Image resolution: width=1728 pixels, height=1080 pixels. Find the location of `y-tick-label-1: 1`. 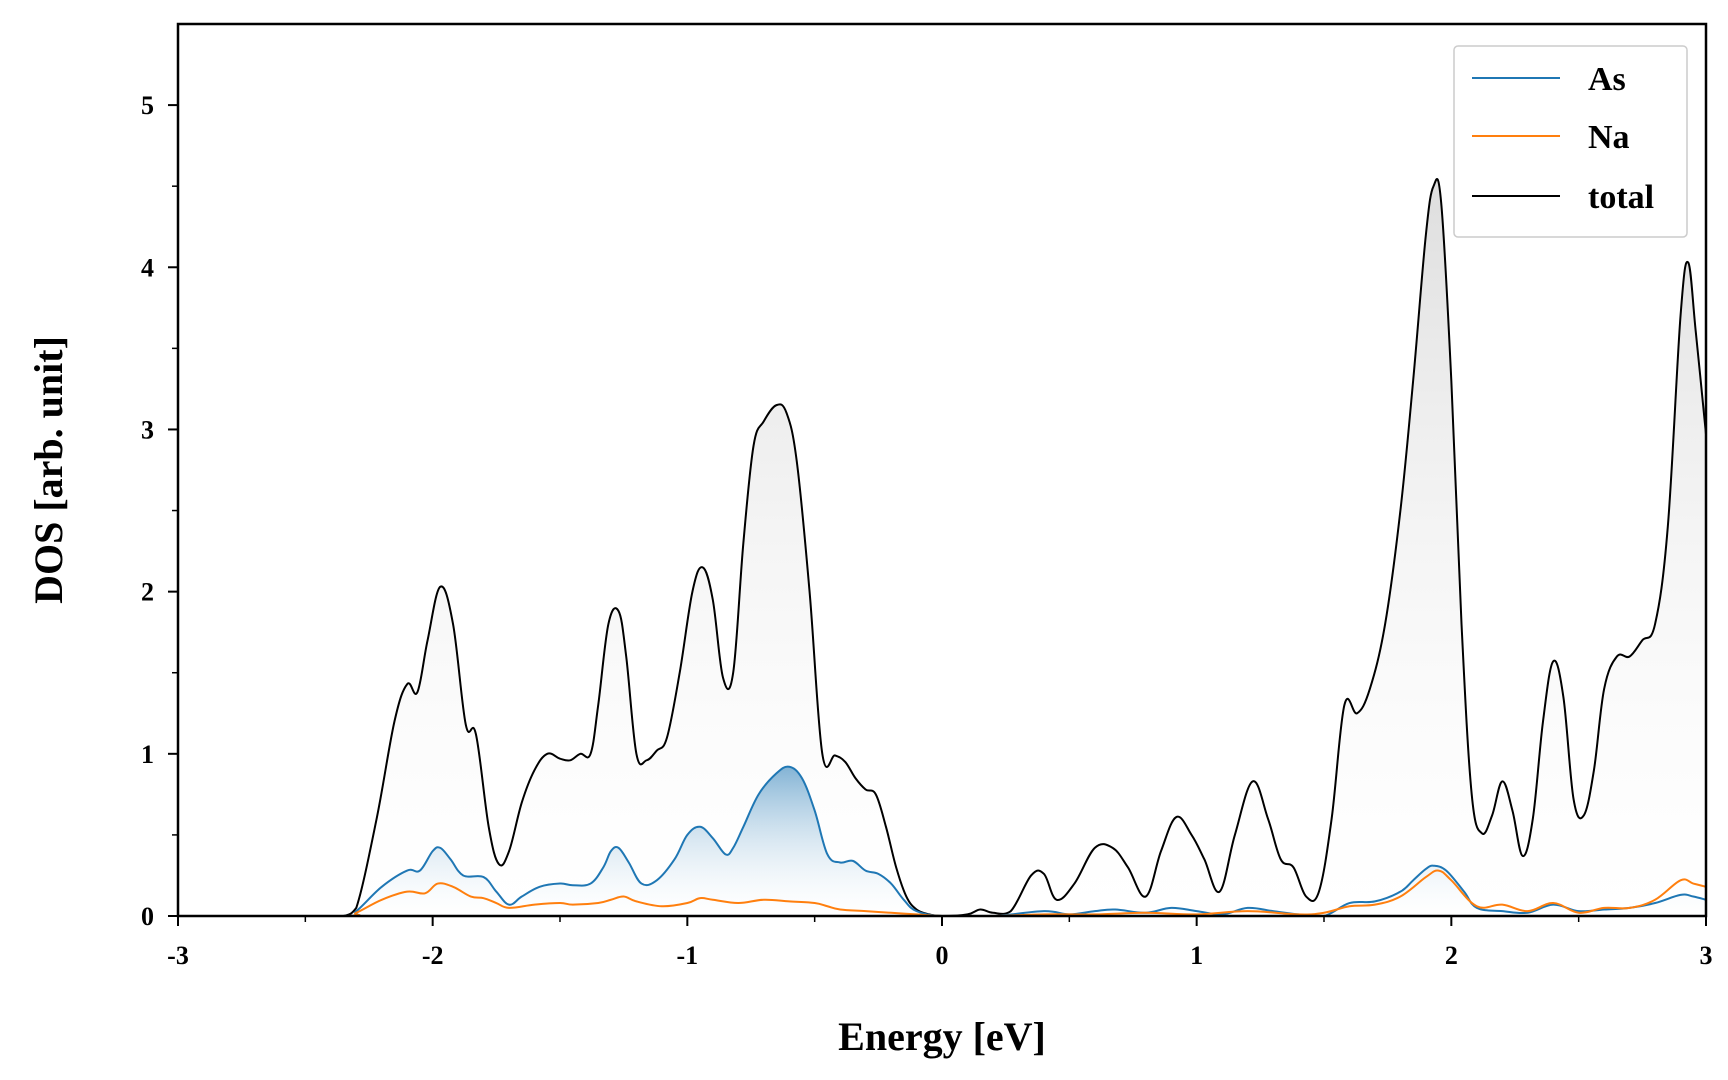

y-tick-label-1: 1 is located at coordinates (147, 754).